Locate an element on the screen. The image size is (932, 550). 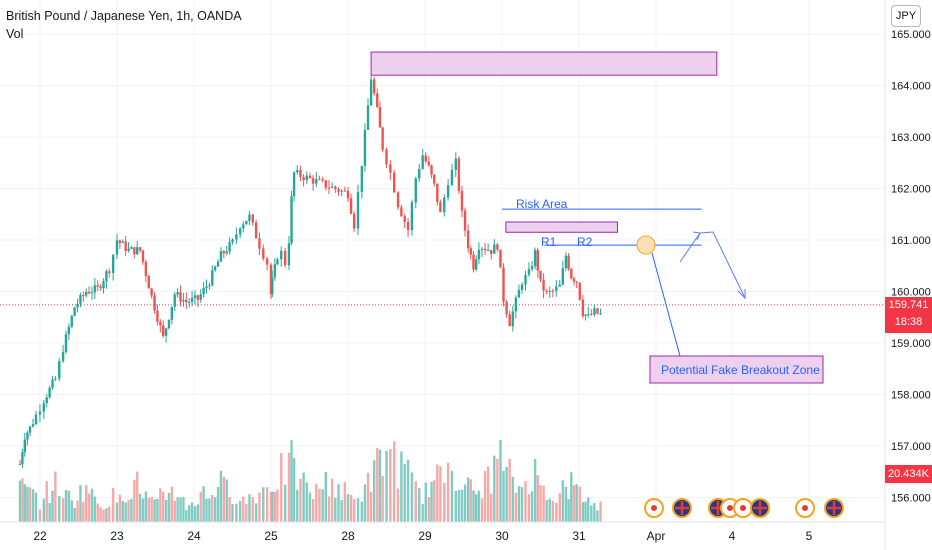
y-tick-label: 164.000 is located at coordinates (911, 87).